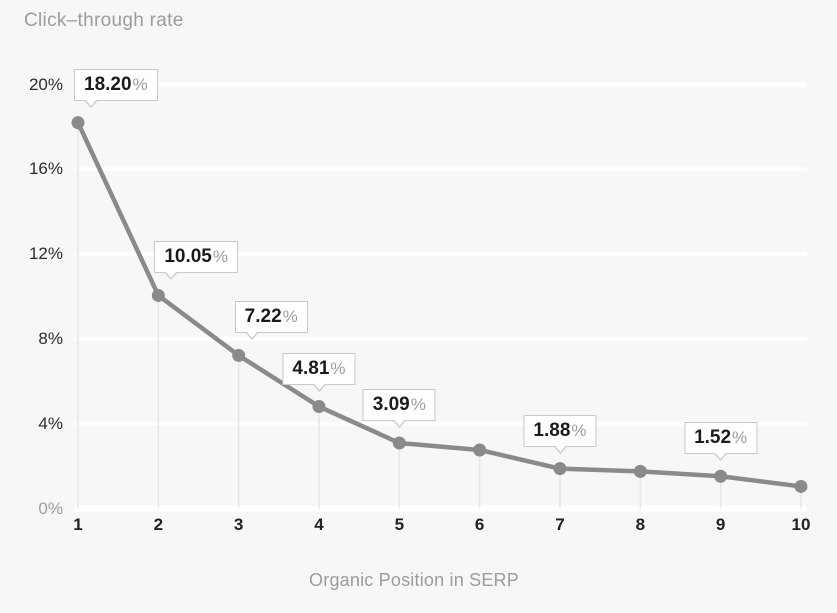 The height and width of the screenshot is (613, 837). Describe the element at coordinates (391, 404) in the screenshot. I see `point-label-value: 3.09` at that location.